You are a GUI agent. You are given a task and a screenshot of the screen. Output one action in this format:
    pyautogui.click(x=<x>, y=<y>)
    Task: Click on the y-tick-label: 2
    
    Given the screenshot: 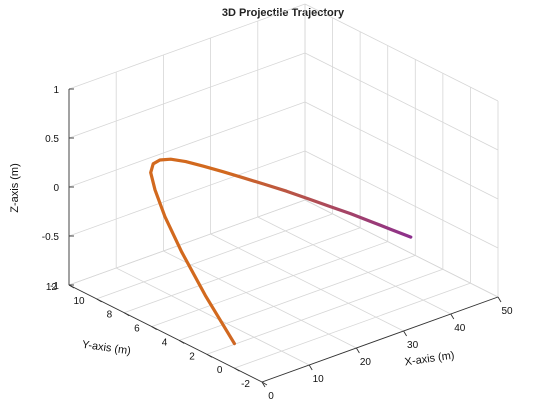 What is the action you would take?
    pyautogui.click(x=192, y=356)
    